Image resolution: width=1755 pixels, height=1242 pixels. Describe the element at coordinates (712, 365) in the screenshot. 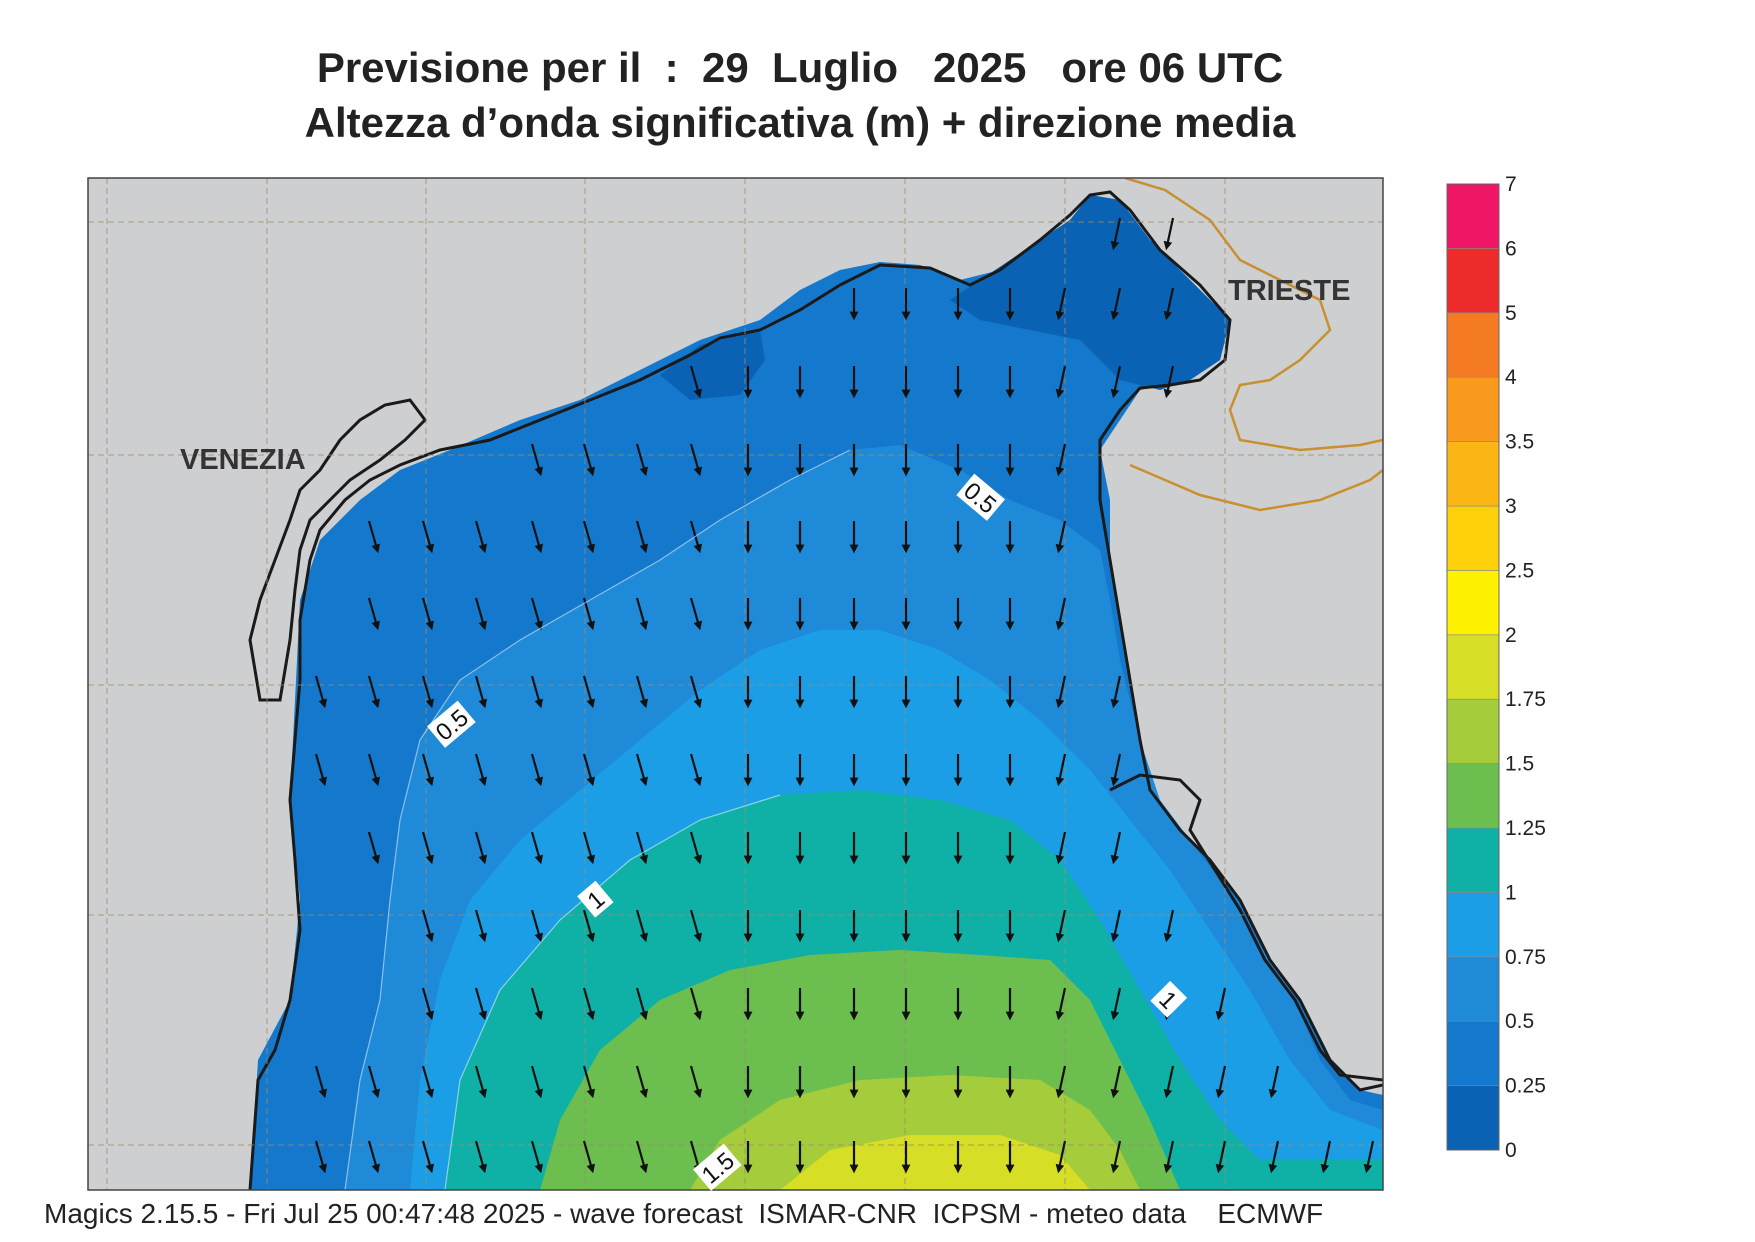

I see `sea-band-0-gulf` at that location.